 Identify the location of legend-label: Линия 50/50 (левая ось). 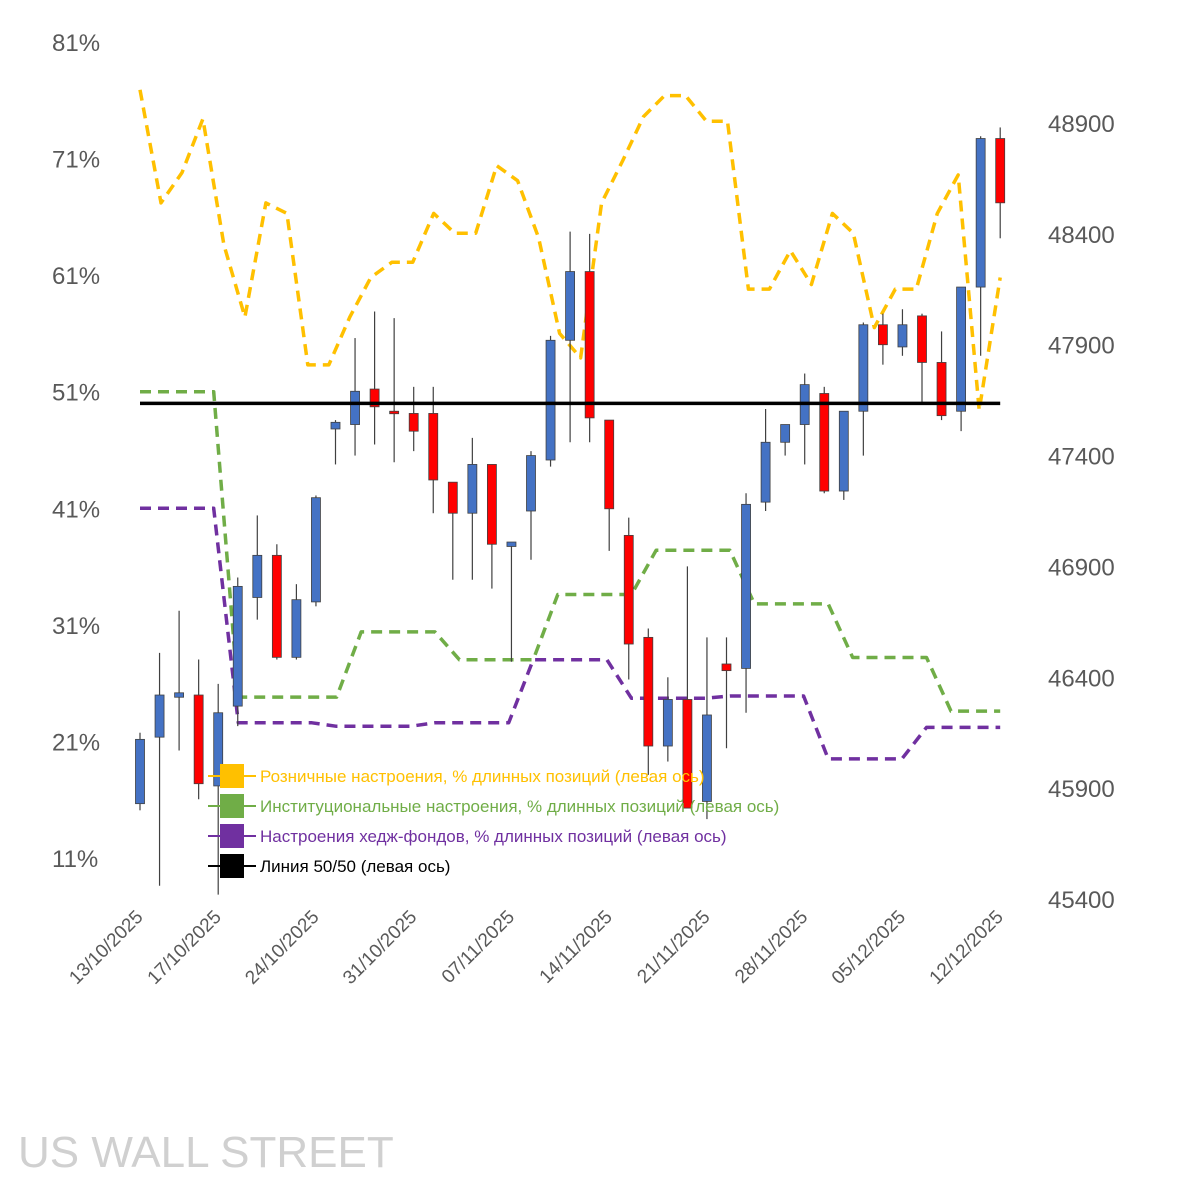
(355, 866).